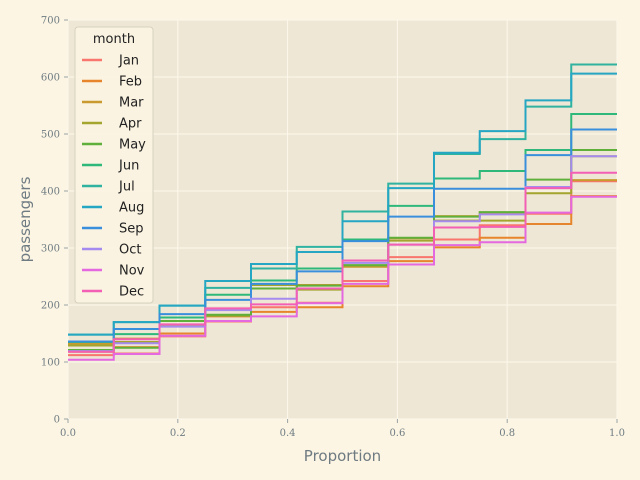 This screenshot has height=480, width=640. What do you see at coordinates (114, 39) in the screenshot?
I see `legend-title: month` at bounding box center [114, 39].